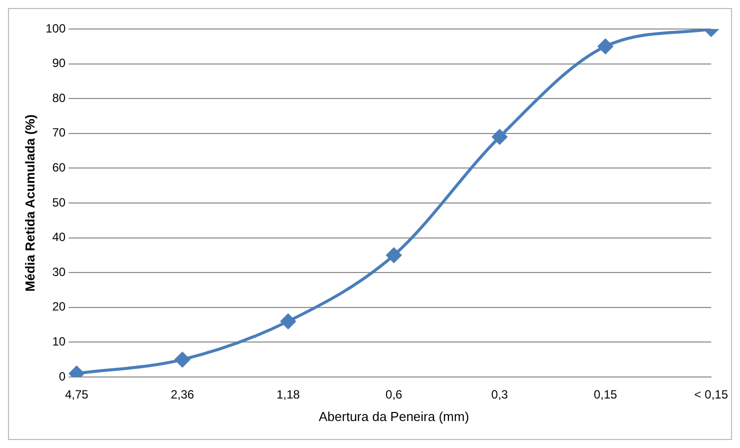 Image resolution: width=740 pixels, height=448 pixels. Describe the element at coordinates (59, 237) in the screenshot. I see `y-tick-label: 40` at that location.